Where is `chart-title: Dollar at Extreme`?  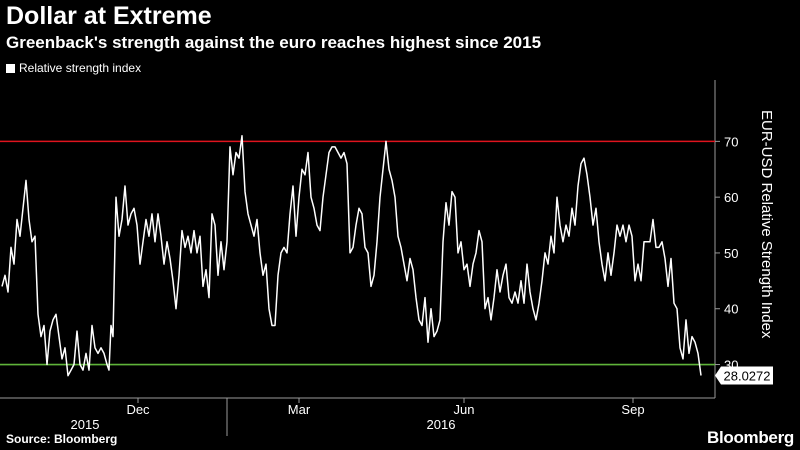 chart-title: Dollar at Extreme is located at coordinates (109, 16).